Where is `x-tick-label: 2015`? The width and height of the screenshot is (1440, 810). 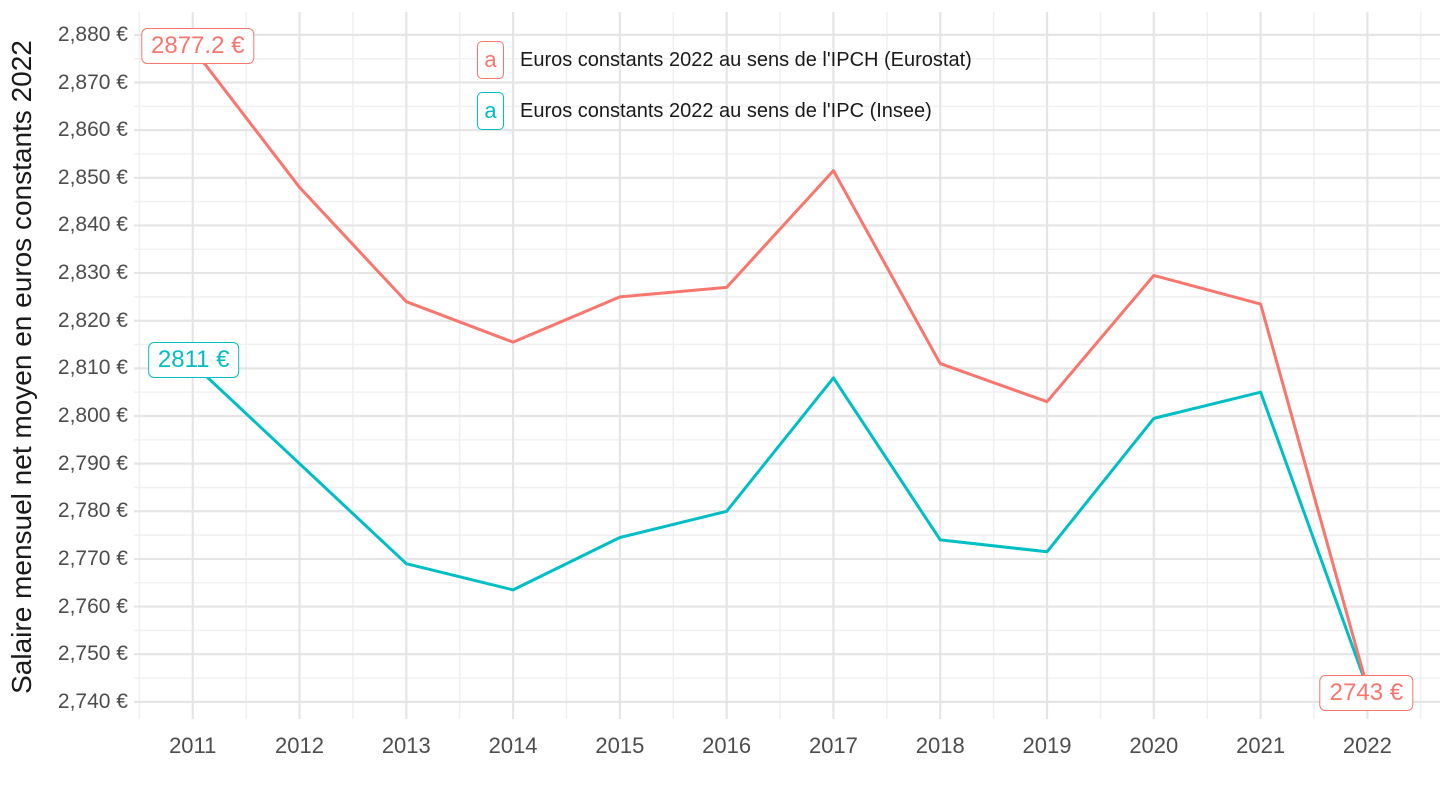 x-tick-label: 2015 is located at coordinates (620, 745).